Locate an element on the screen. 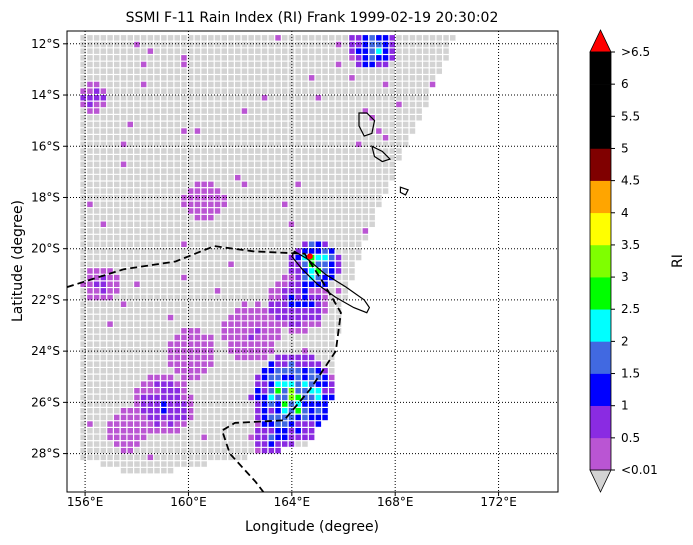  colorbar-segment is located at coordinates (600, 325).